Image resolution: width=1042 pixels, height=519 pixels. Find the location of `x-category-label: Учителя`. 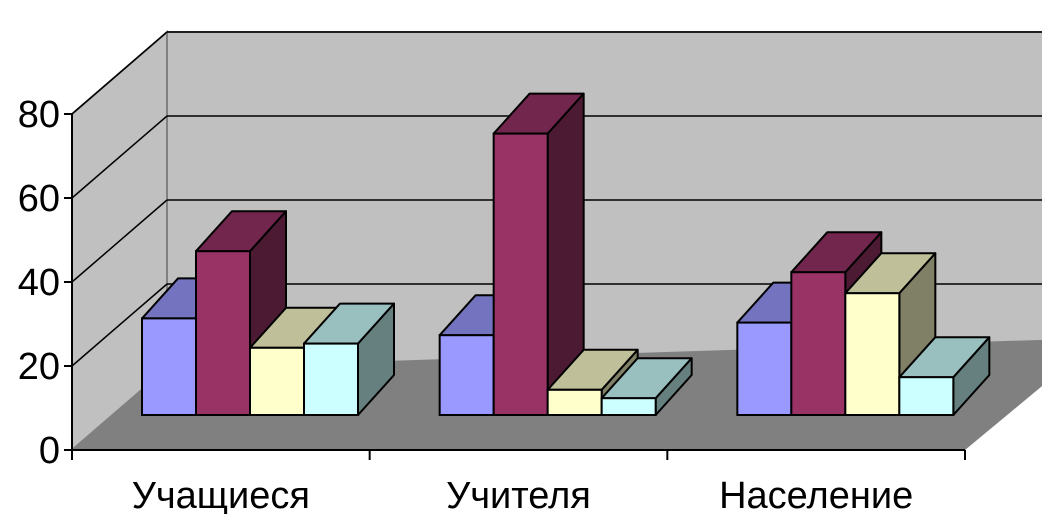

x-category-label: Учителя is located at coordinates (518, 494).